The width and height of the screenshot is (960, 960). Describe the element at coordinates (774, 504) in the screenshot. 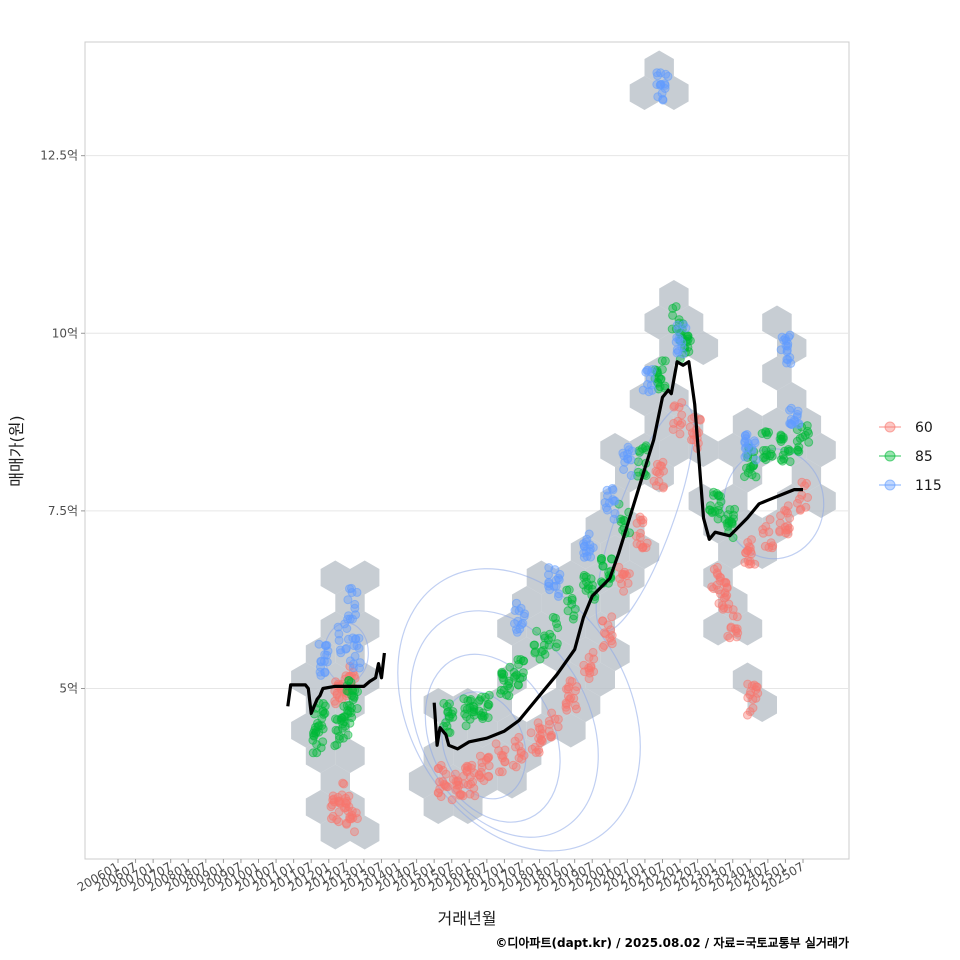

I see `density-contour` at that location.